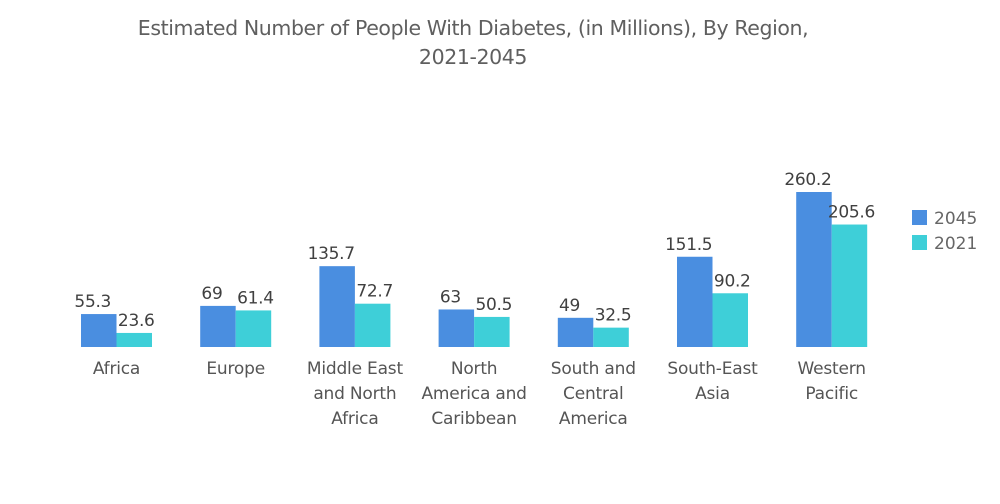 The height and width of the screenshot is (504, 1000). Describe the element at coordinates (235, 369) in the screenshot. I see `category-label-1-line-0: Europe` at that location.